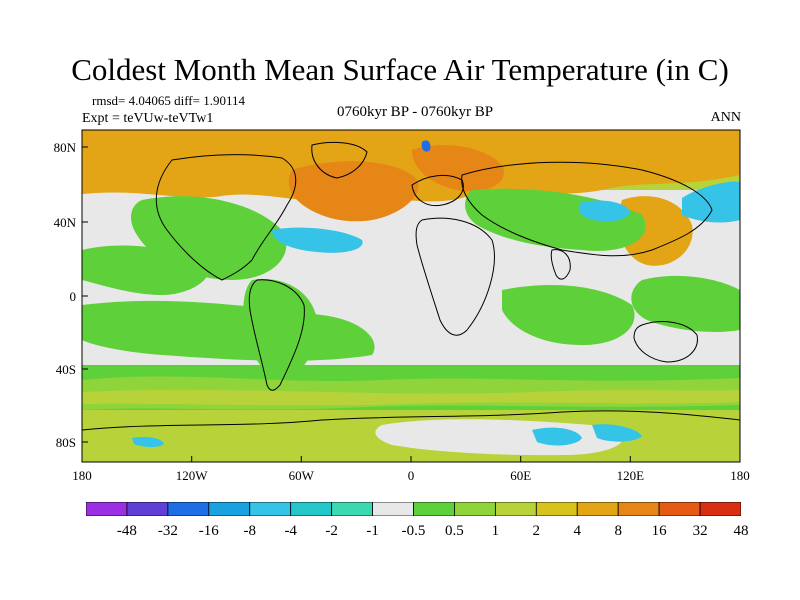 This screenshot has height=600, width=800. Describe the element at coordinates (414, 531) in the screenshot. I see `colorbar-label: -0.5` at that location.